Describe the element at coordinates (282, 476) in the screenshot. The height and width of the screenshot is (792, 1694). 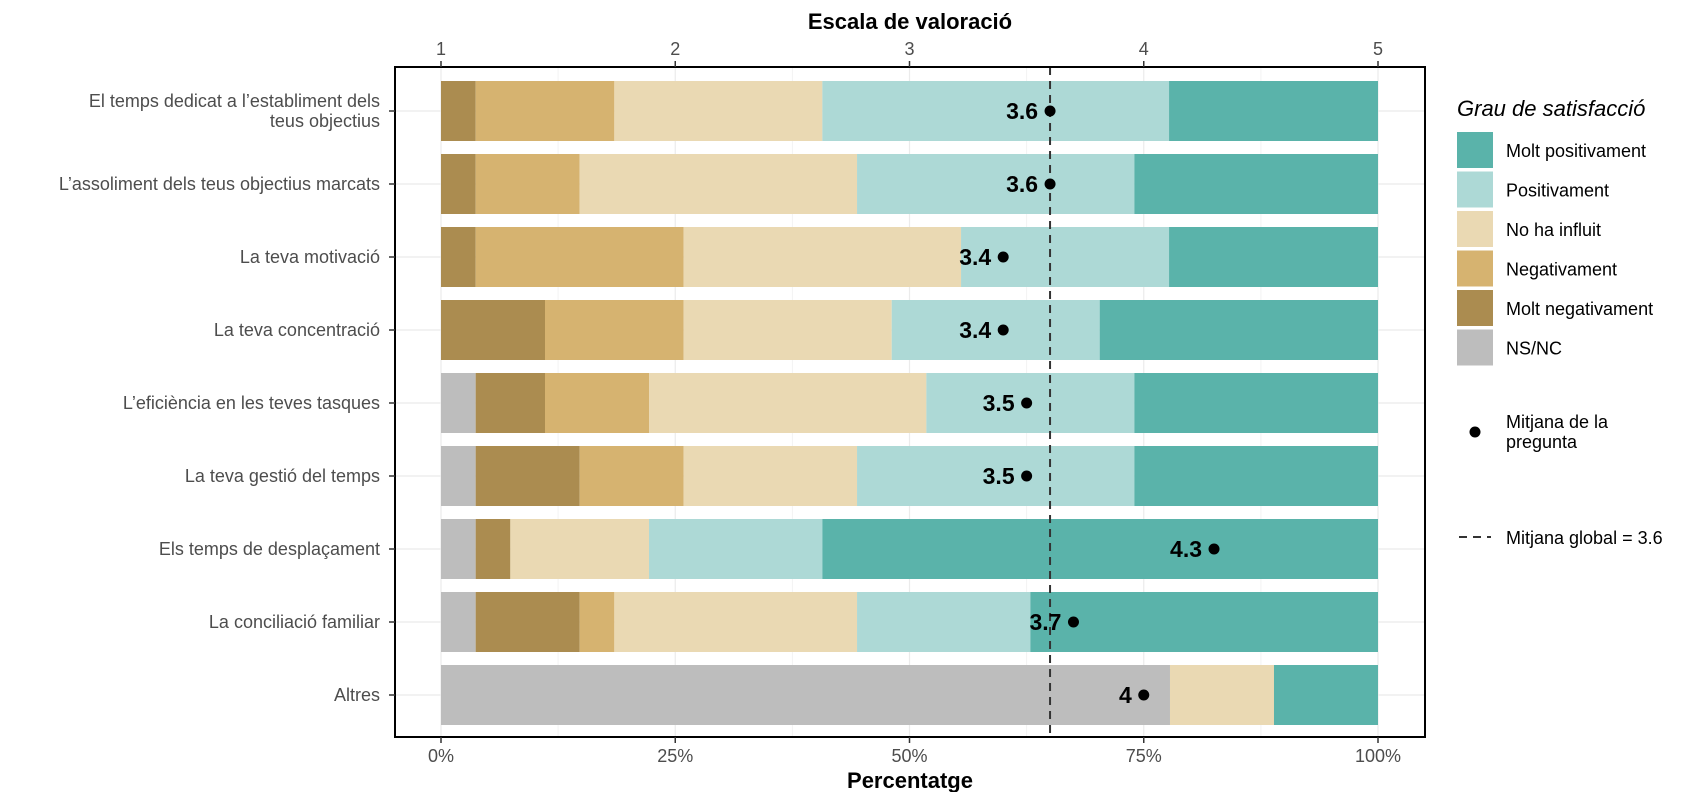
I see `category-label: La teva gestió del temps` at that location.